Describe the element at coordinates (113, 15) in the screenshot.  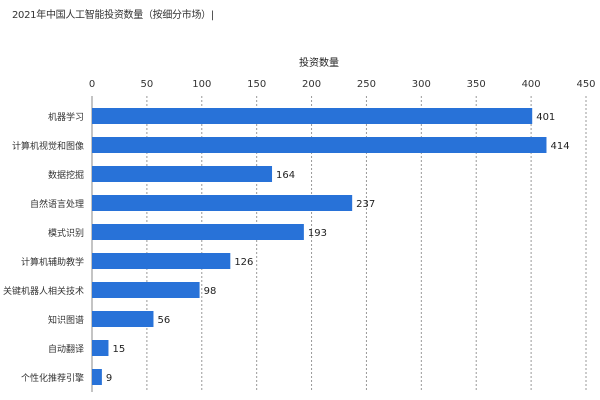
I see `chart-title: 2021年中国人工智能投资数量（按细分市场）|` at that location.